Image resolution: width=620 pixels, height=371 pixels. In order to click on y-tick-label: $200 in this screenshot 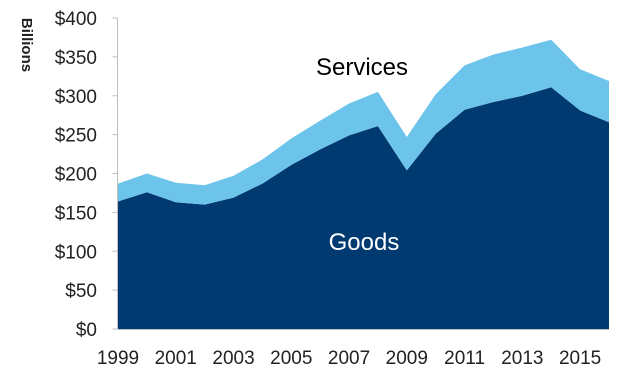, I will do `click(76, 175)`.